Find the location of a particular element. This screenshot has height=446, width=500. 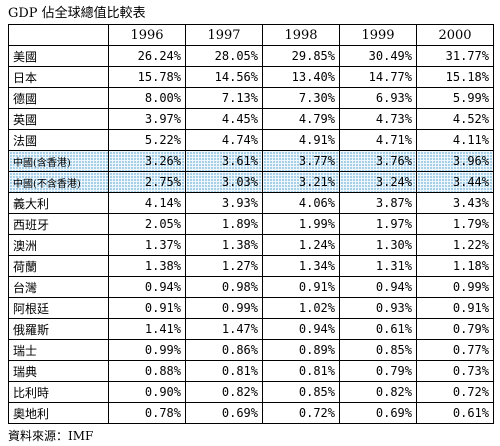

table-row: 瑞士 0.99% 0.86% 0.89% 0.85% 0.77% is located at coordinates (251, 350).